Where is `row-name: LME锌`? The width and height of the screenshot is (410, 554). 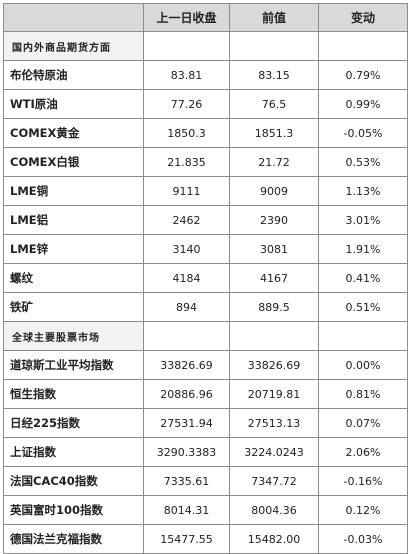
row-name: LME锌 is located at coordinates (73, 249).